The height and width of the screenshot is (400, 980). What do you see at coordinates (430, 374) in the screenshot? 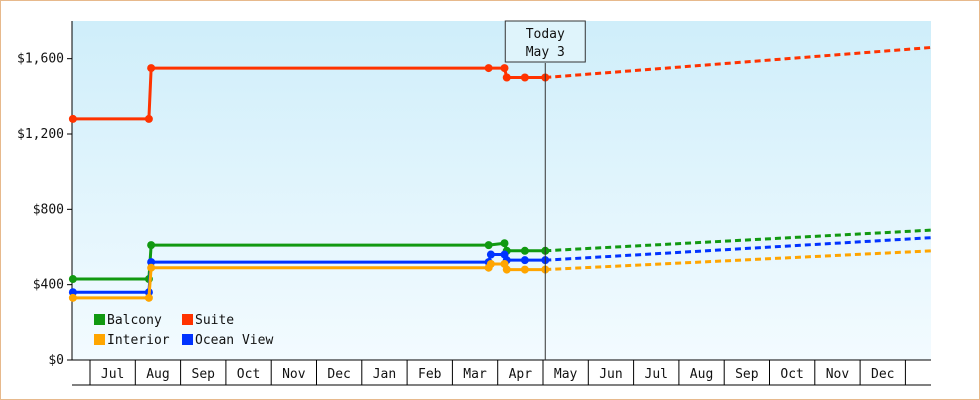
I see `x-month-label: Feb` at bounding box center [430, 374].